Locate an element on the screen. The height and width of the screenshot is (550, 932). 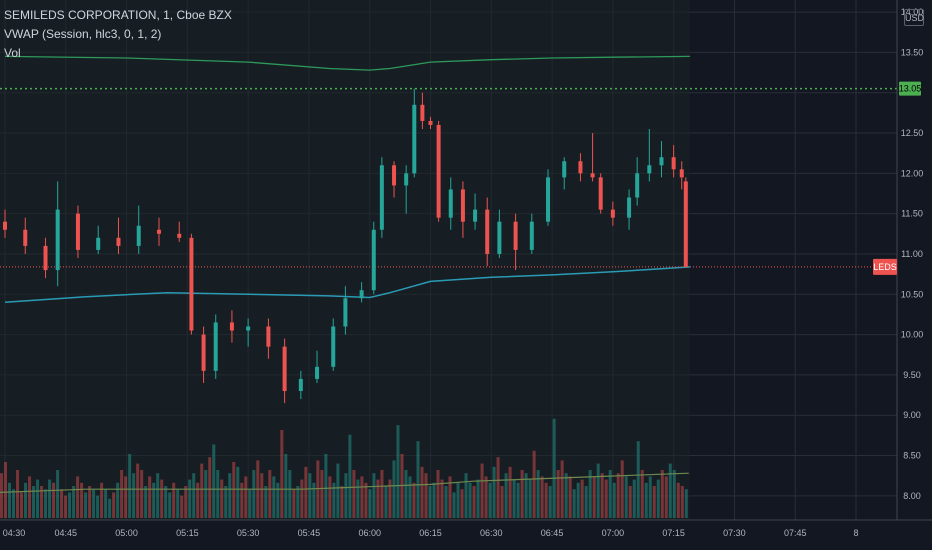
price-tick-label: 13.50 is located at coordinates (912, 52).